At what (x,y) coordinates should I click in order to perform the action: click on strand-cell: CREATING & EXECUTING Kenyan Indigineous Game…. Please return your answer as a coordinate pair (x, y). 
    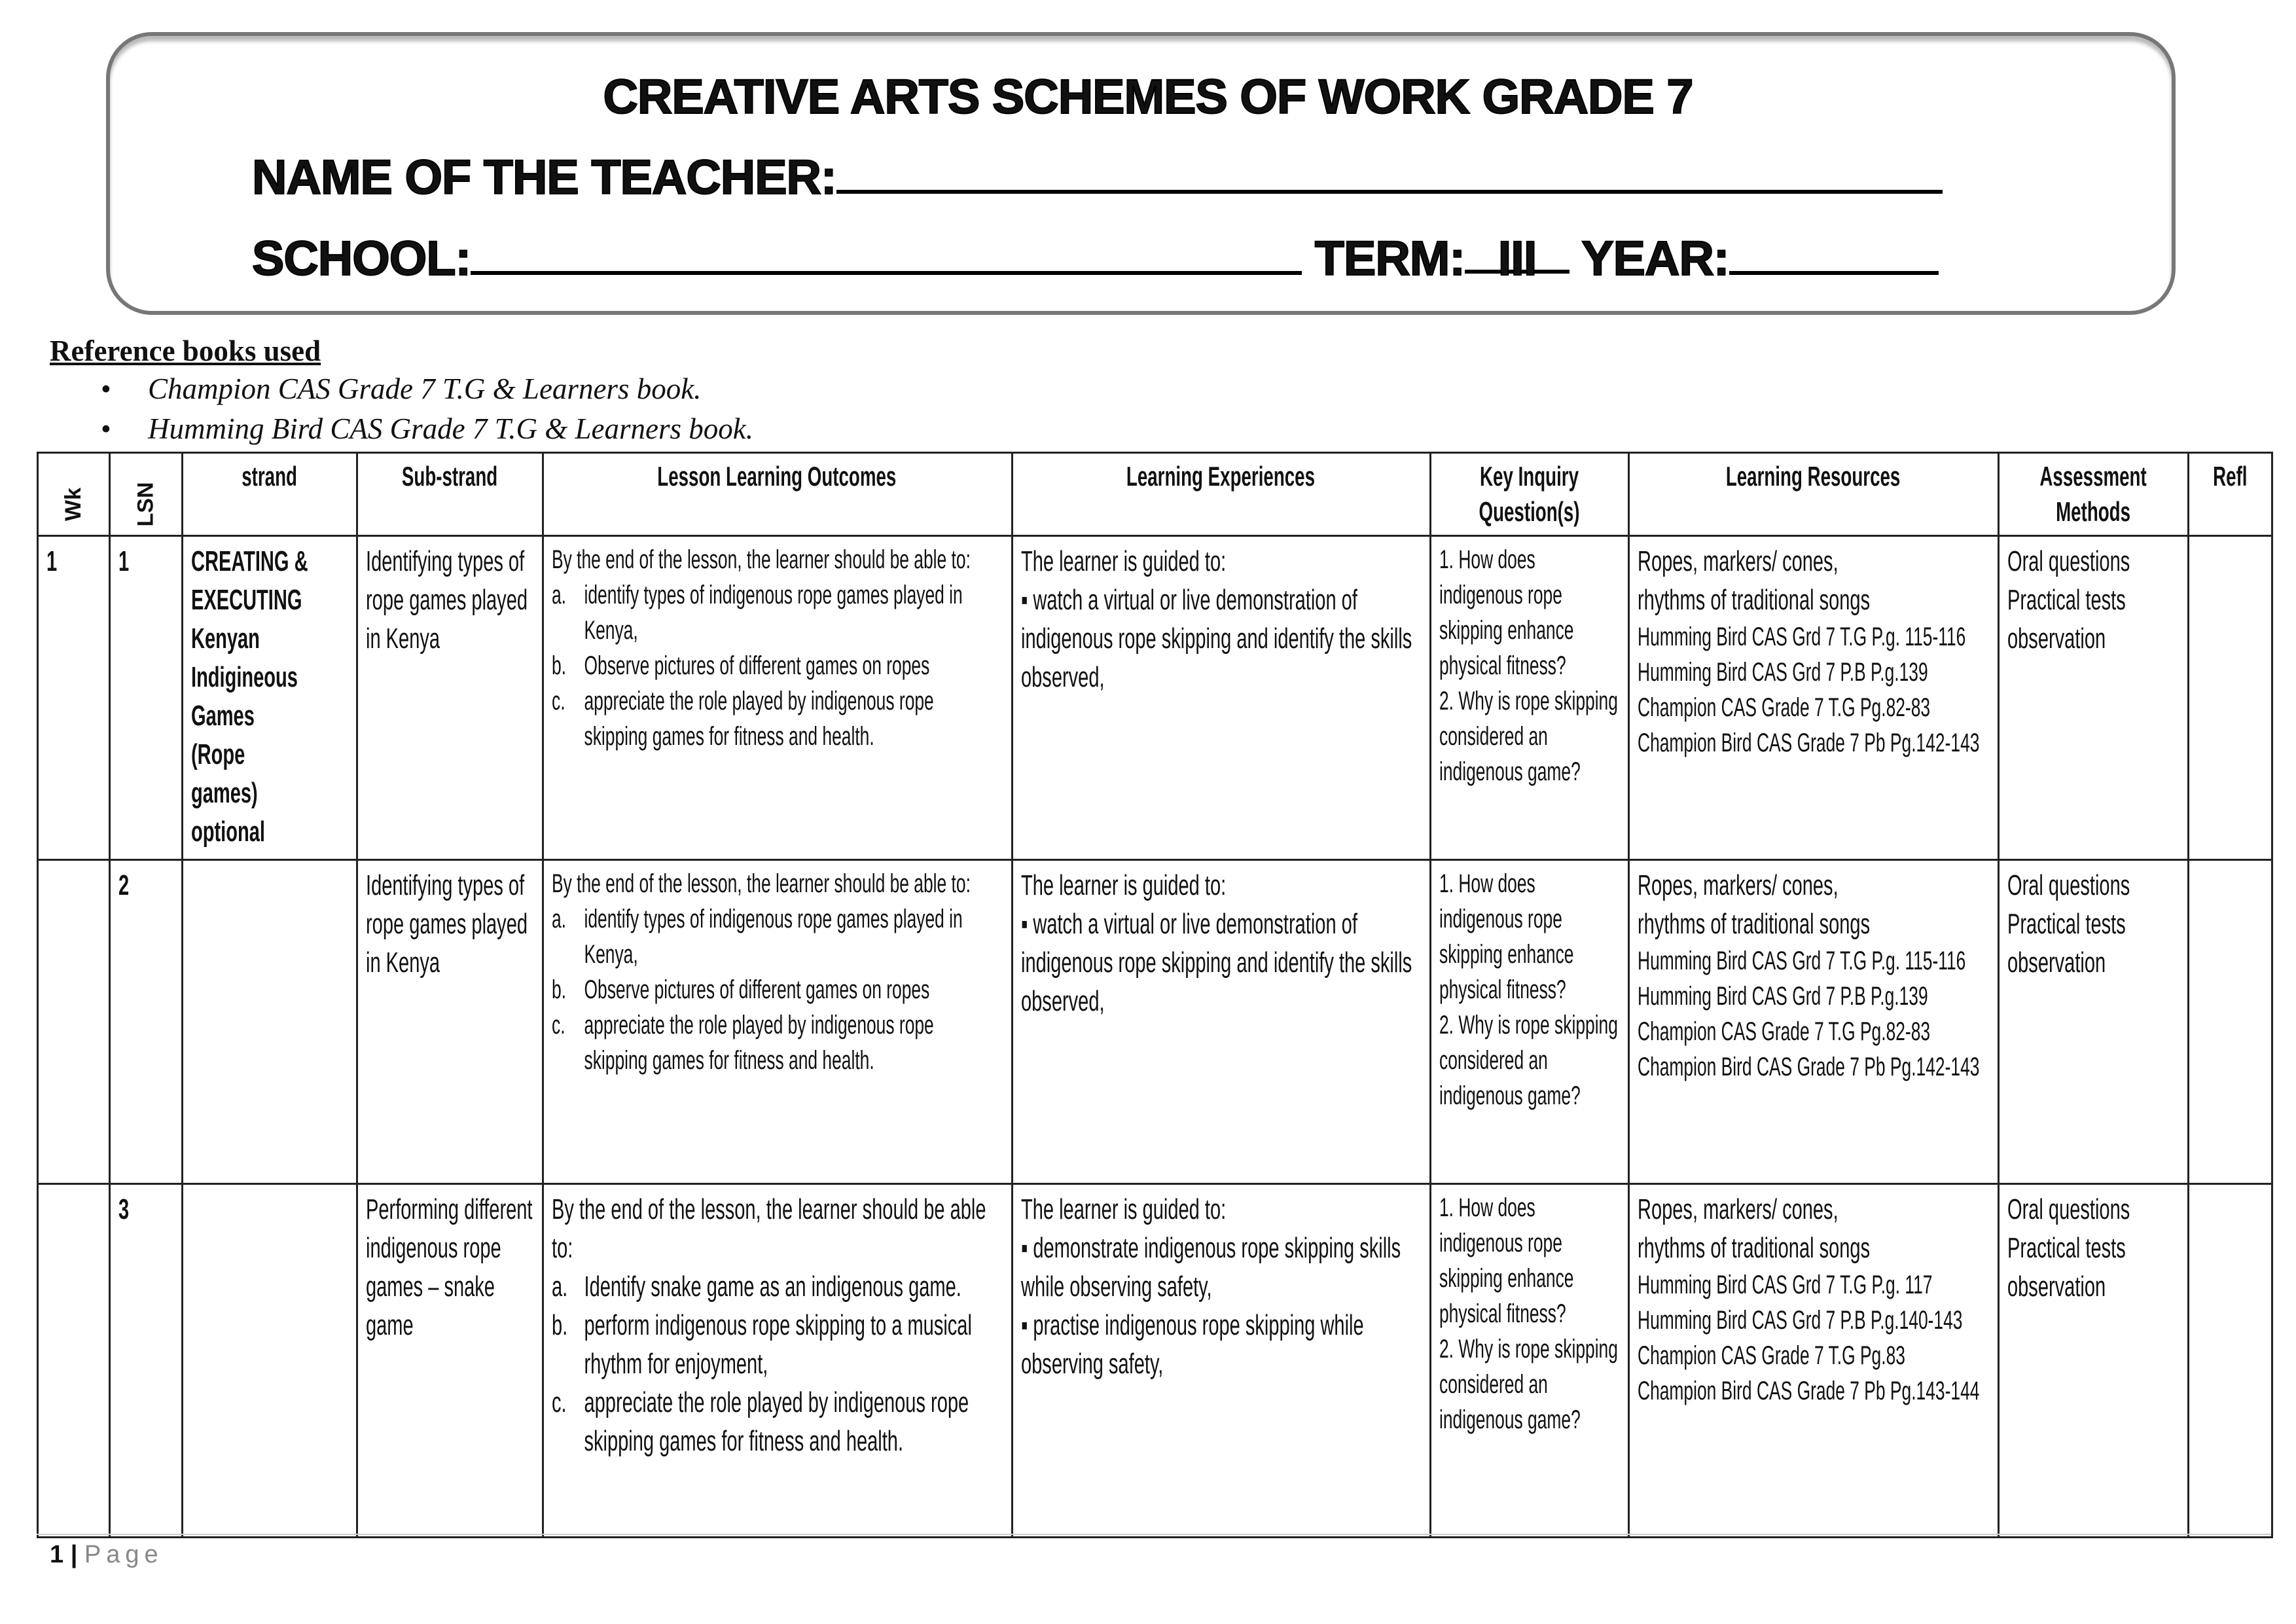
    Looking at the image, I should click on (269, 698).